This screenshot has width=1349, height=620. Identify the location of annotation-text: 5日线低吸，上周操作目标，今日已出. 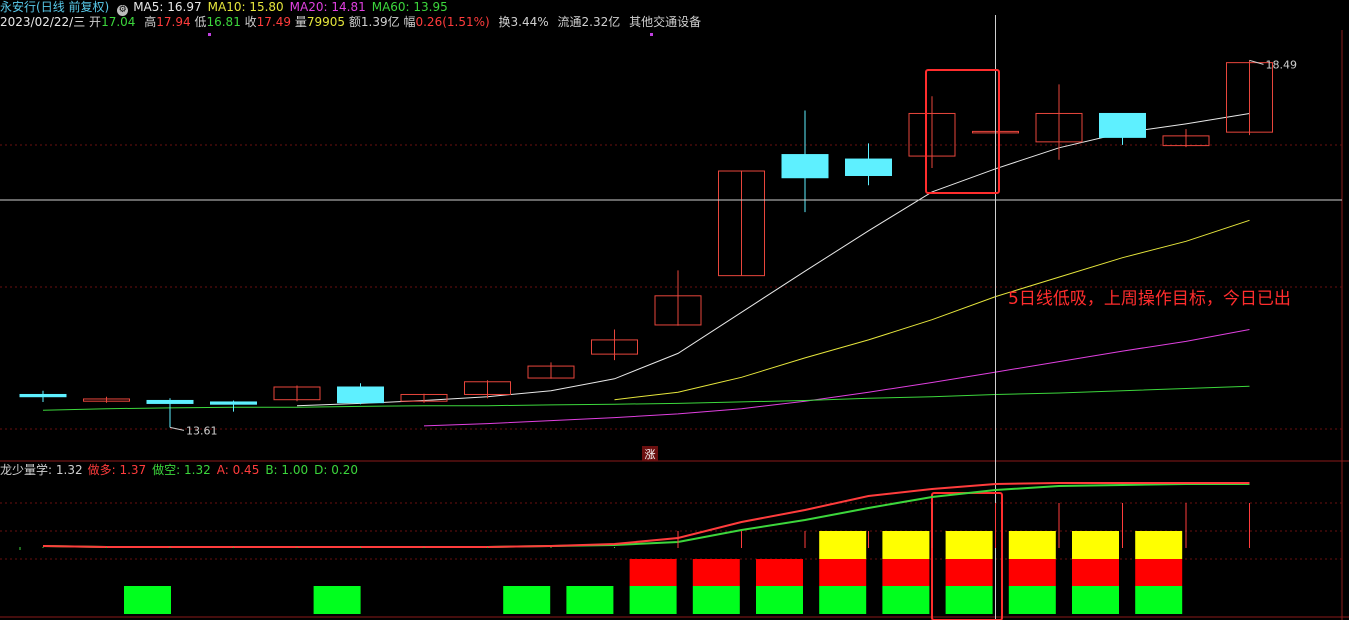
(1149, 299).